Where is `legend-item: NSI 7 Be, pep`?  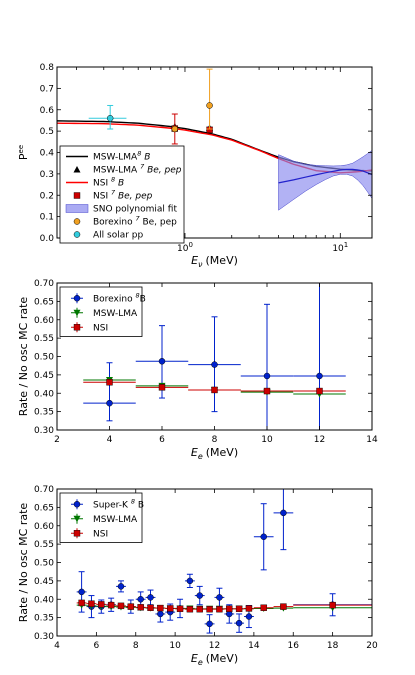
legend-item: NSI 7 Be, pep is located at coordinates (113, 195).